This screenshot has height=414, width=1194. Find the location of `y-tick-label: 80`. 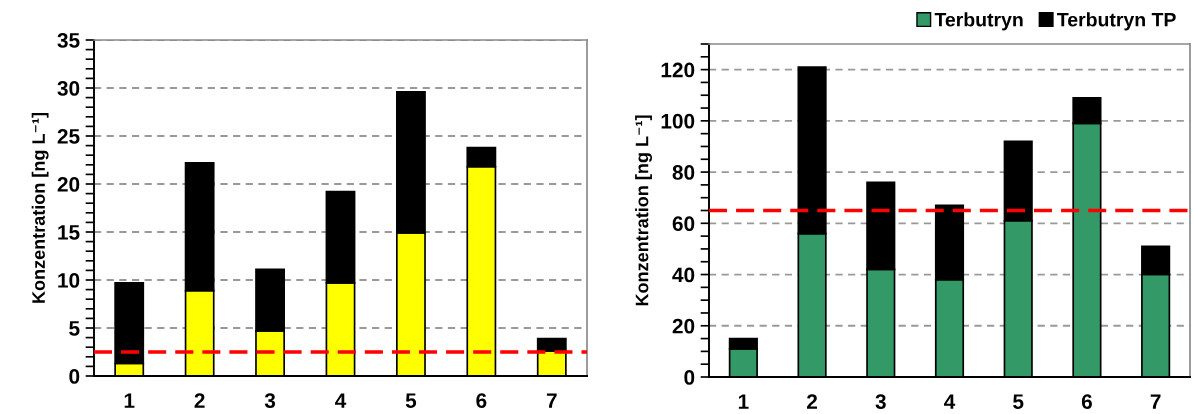

y-tick-label: 80 is located at coordinates (683, 172).